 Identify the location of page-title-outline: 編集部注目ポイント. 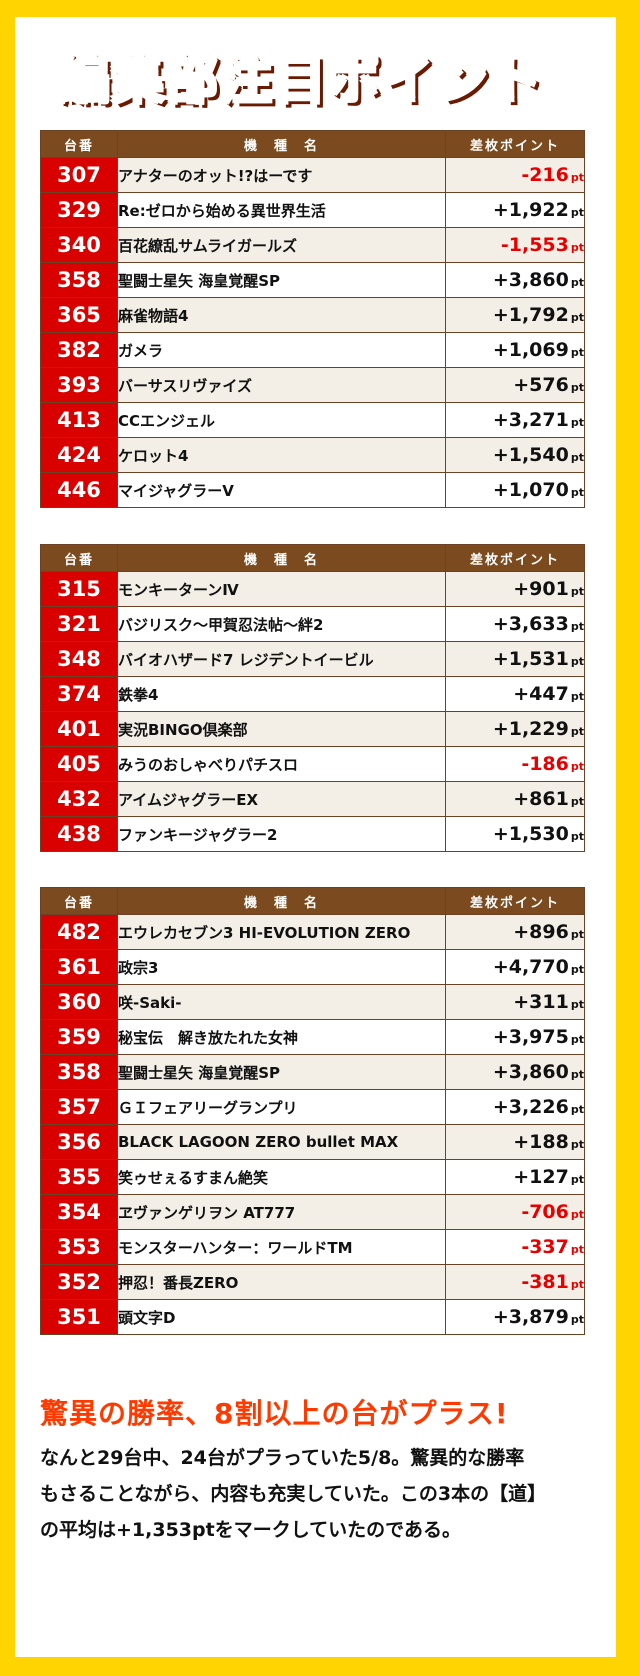
(300, 76).